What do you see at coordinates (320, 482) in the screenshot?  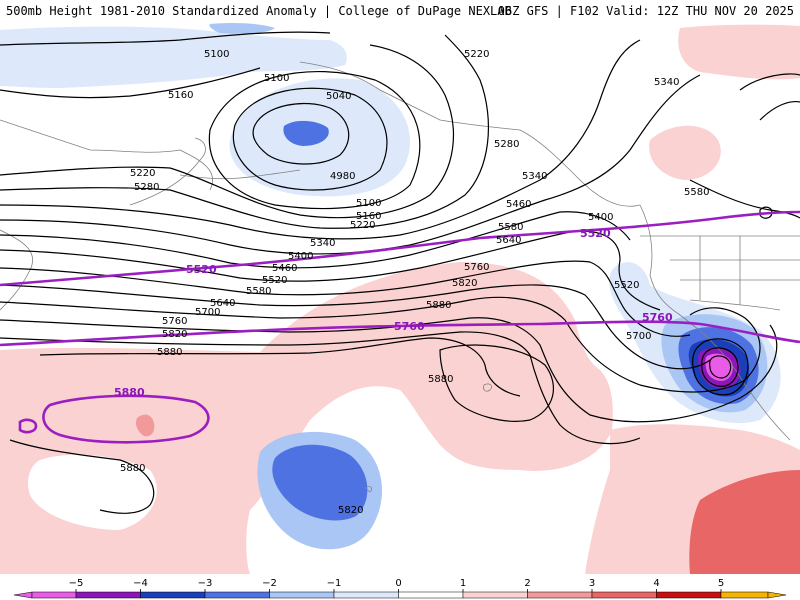 I see `negative-anomaly-pacific-low-core` at bounding box center [320, 482].